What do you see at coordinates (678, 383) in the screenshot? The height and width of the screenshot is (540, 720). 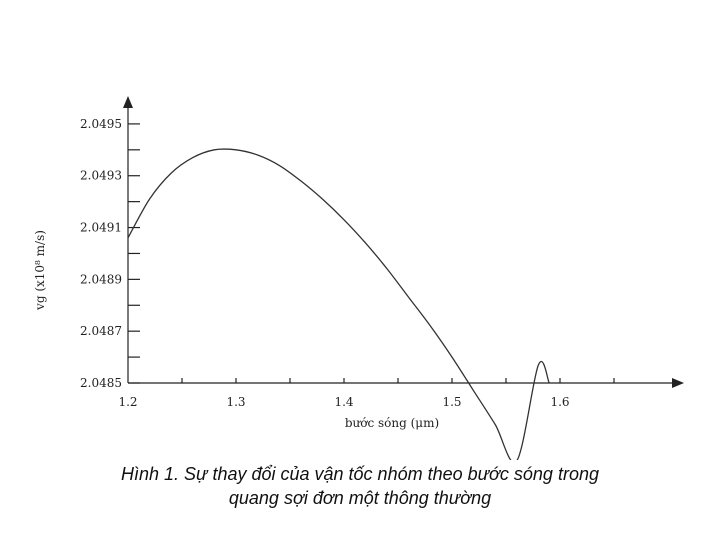 I see `x-axis-arrow` at bounding box center [678, 383].